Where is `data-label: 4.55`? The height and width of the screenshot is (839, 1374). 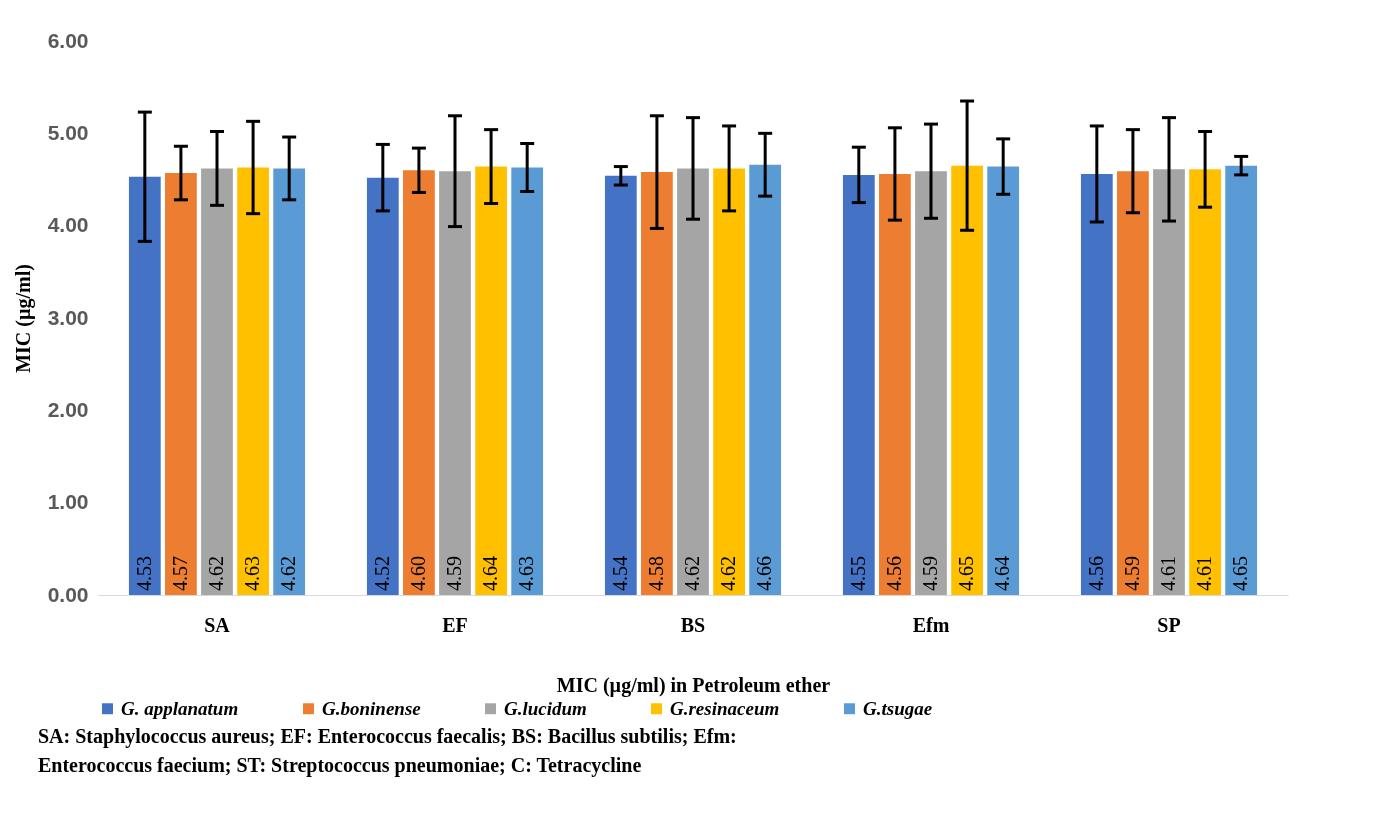
data-label: 4.55 is located at coordinates (857, 573).